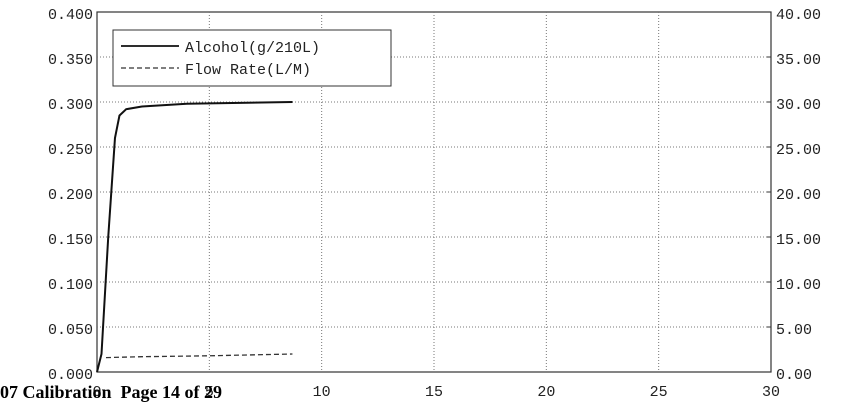 Image resolution: width=849 pixels, height=406 pixels. I want to click on page-footer: 07 Calibration Page 14 of 29, so click(111, 392).